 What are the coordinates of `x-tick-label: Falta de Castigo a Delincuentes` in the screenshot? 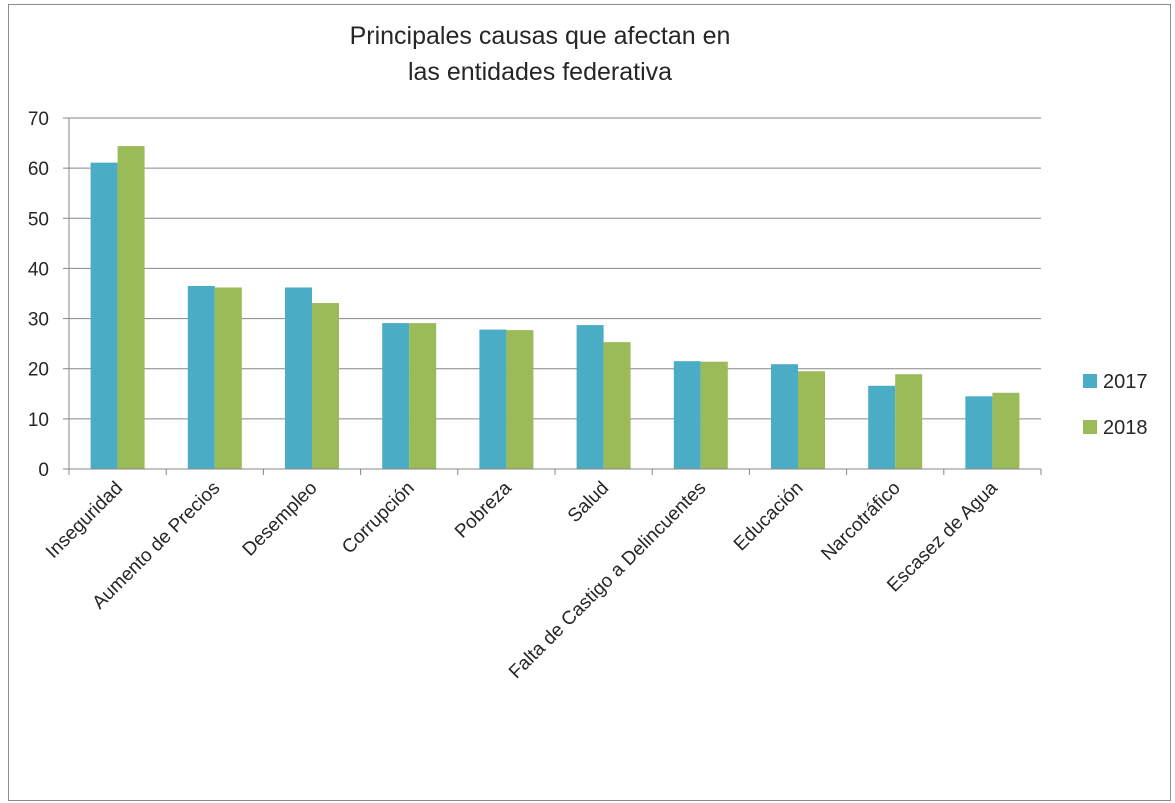 It's located at (607, 580).